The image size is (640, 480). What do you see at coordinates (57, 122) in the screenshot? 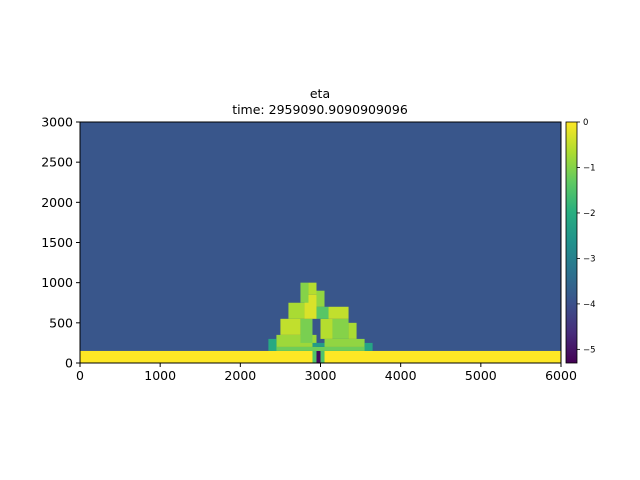
I see `y-tick-label: 3000` at bounding box center [57, 122].